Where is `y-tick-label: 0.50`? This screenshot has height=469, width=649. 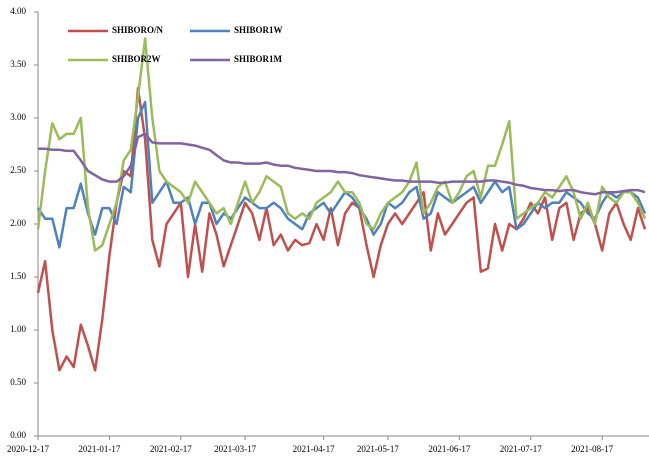 y-tick-label: 0.50 is located at coordinates (18, 382).